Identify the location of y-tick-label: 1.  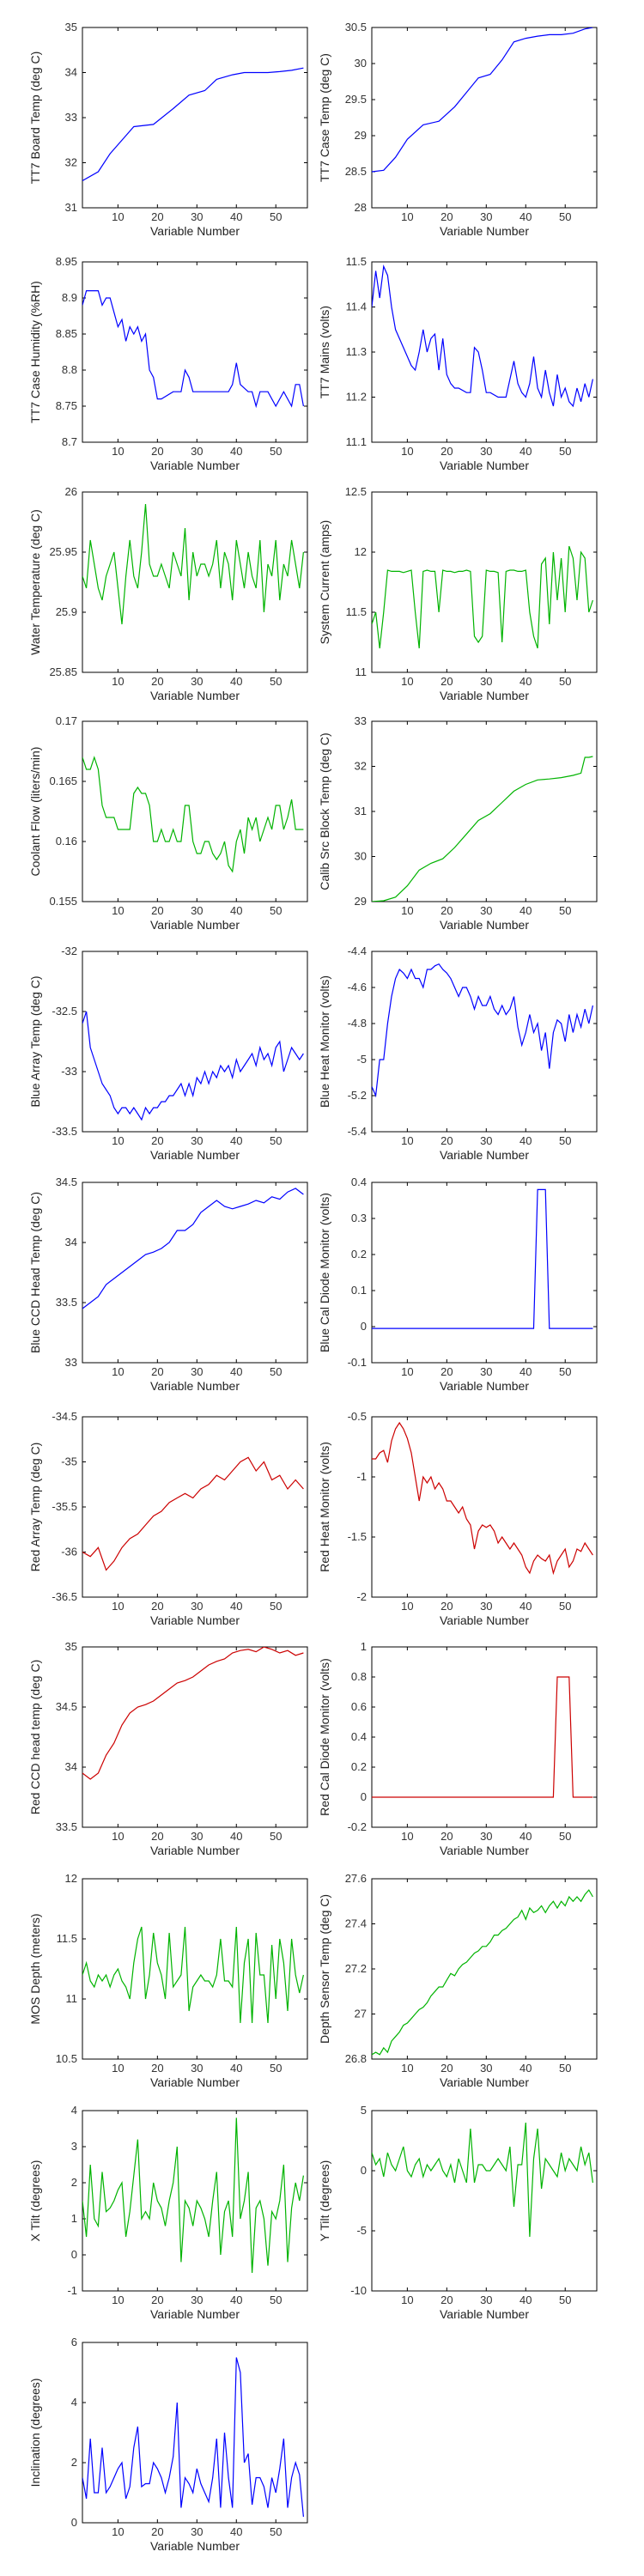
(74, 2218).